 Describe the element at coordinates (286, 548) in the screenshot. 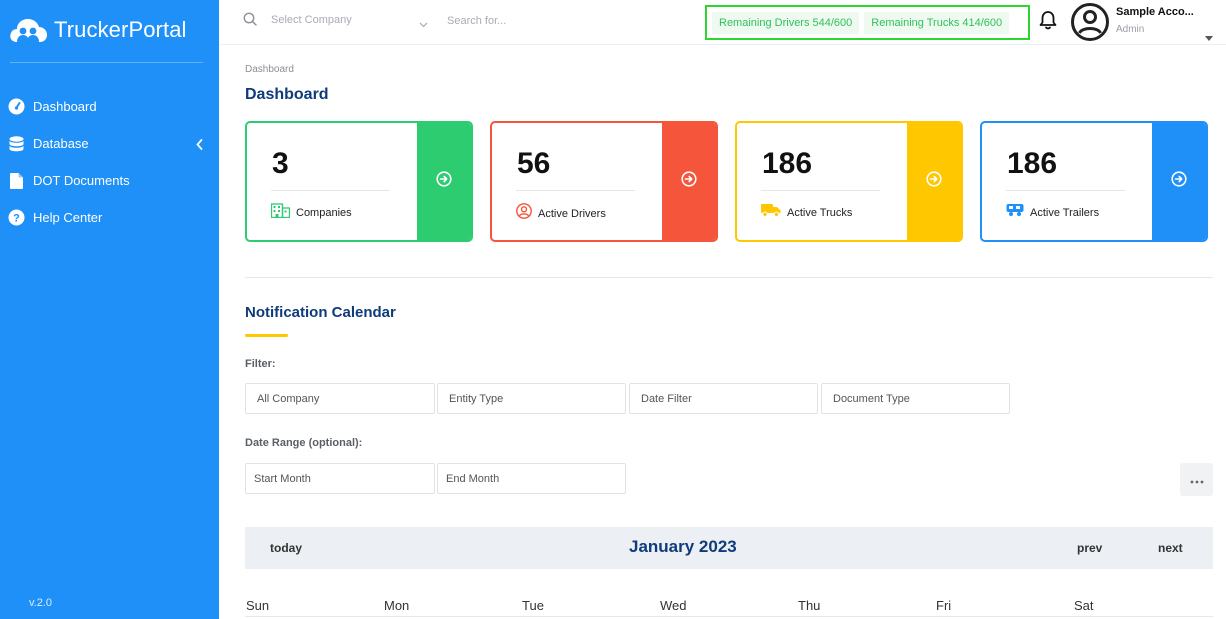

I see `today-button: today` at that location.